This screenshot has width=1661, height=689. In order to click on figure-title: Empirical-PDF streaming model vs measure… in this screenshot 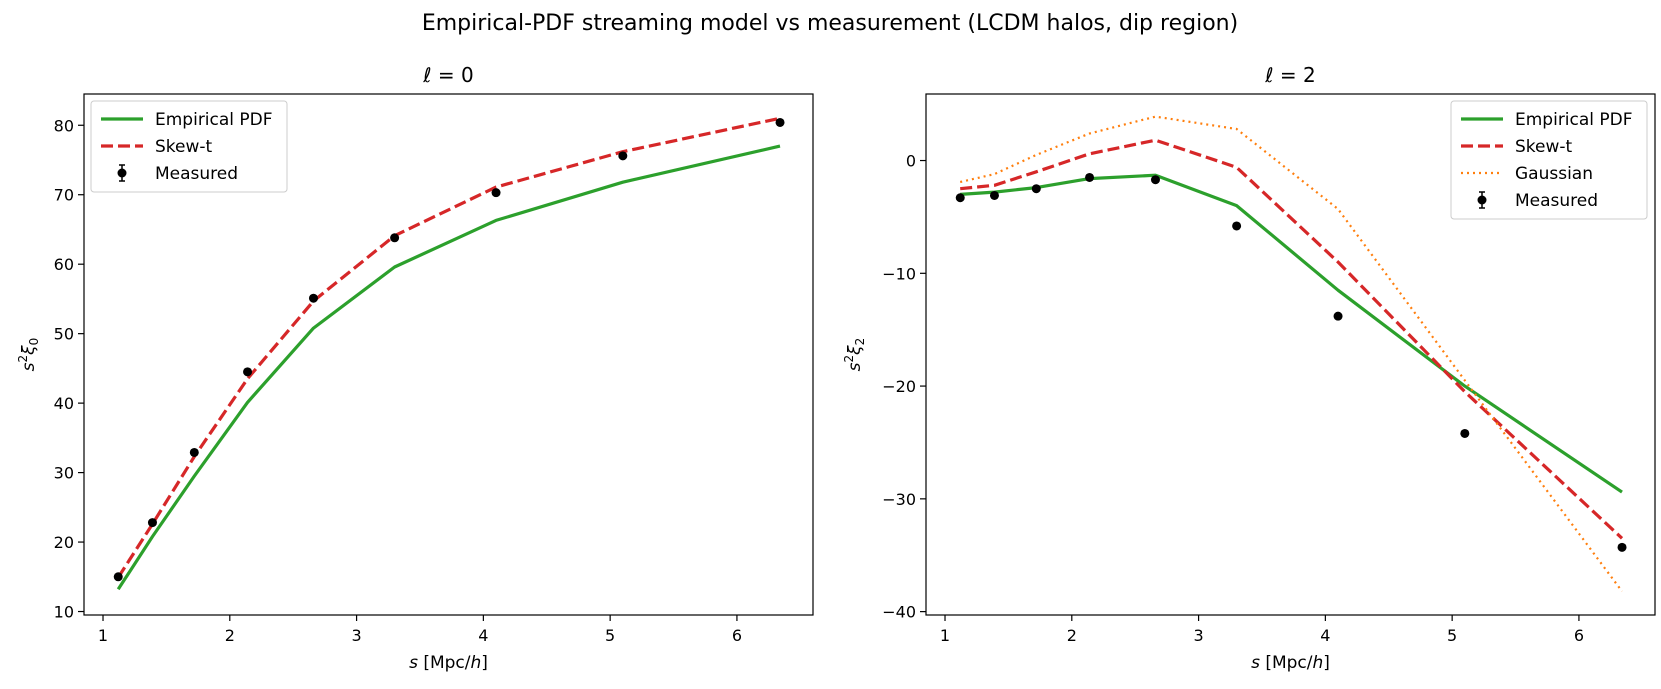, I will do `click(830, 23)`.